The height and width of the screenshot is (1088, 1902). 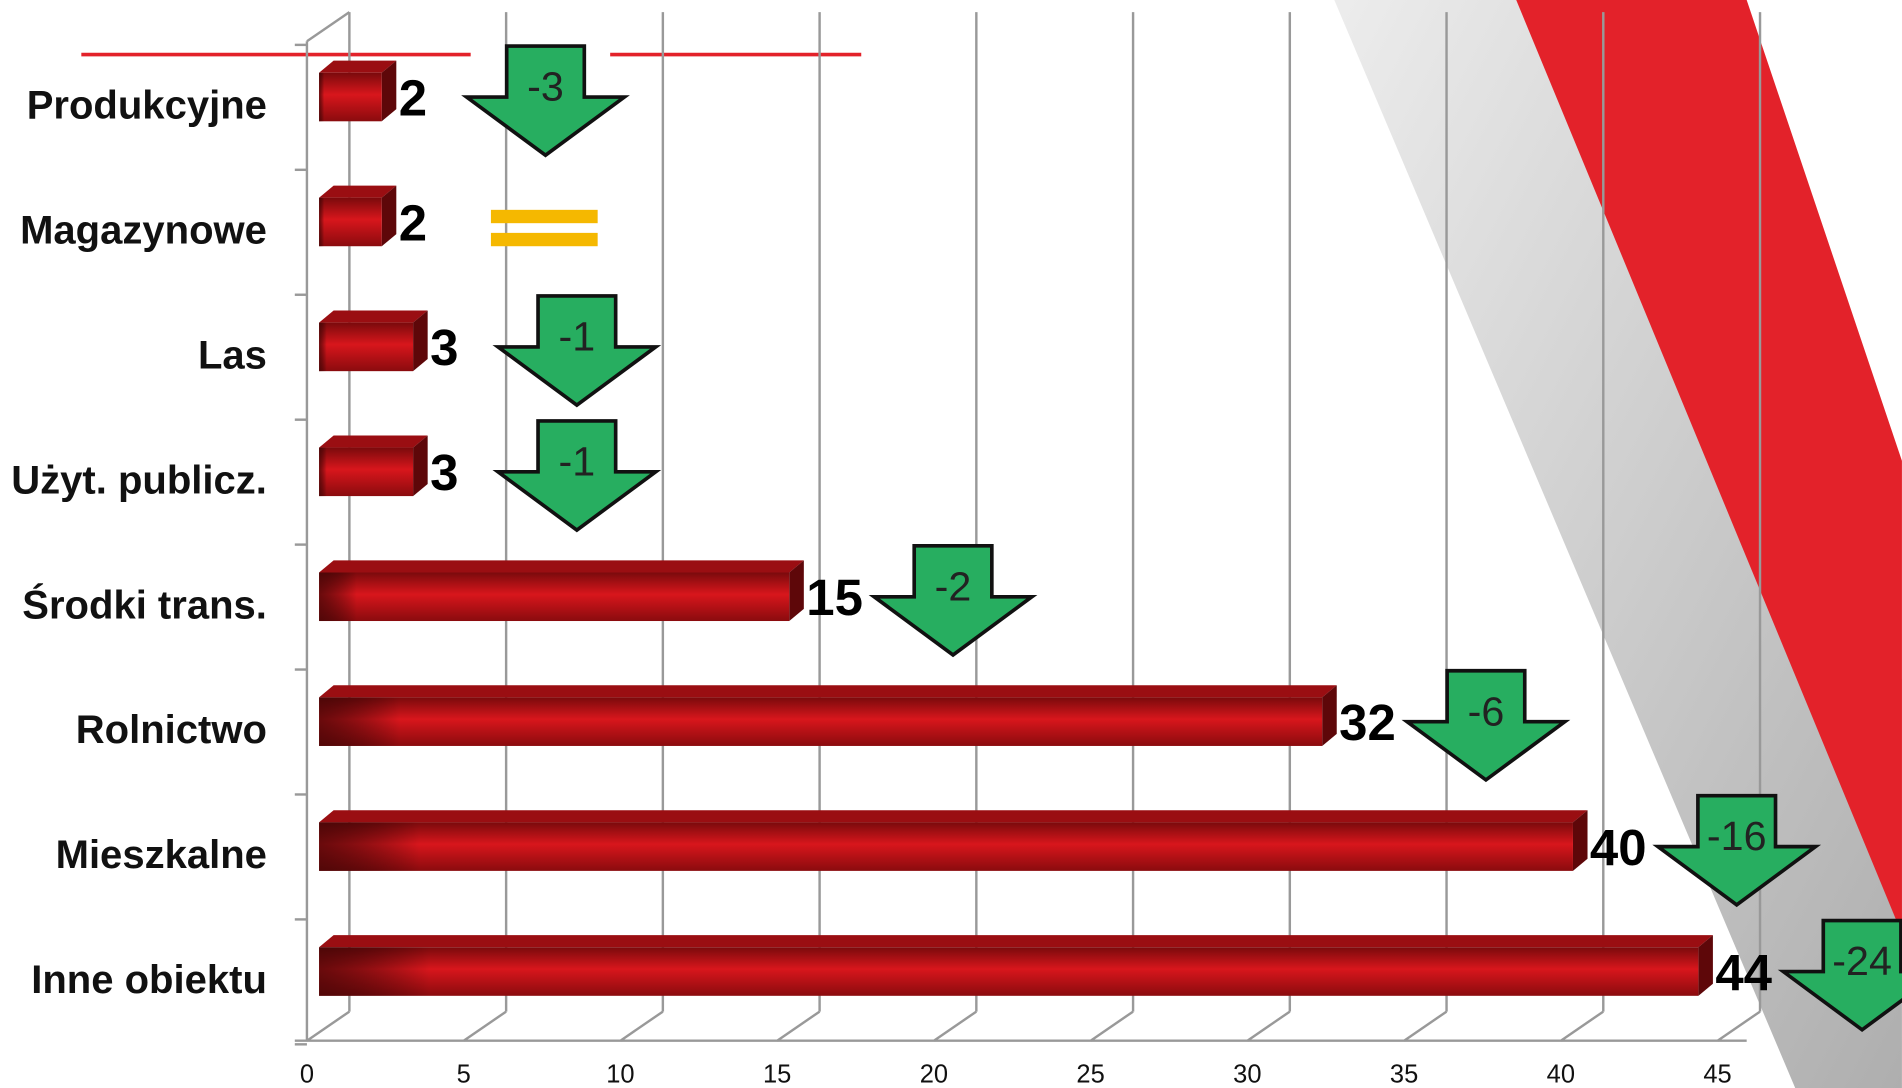 I want to click on x-tick-label: 45, so click(x=1717, y=1074).